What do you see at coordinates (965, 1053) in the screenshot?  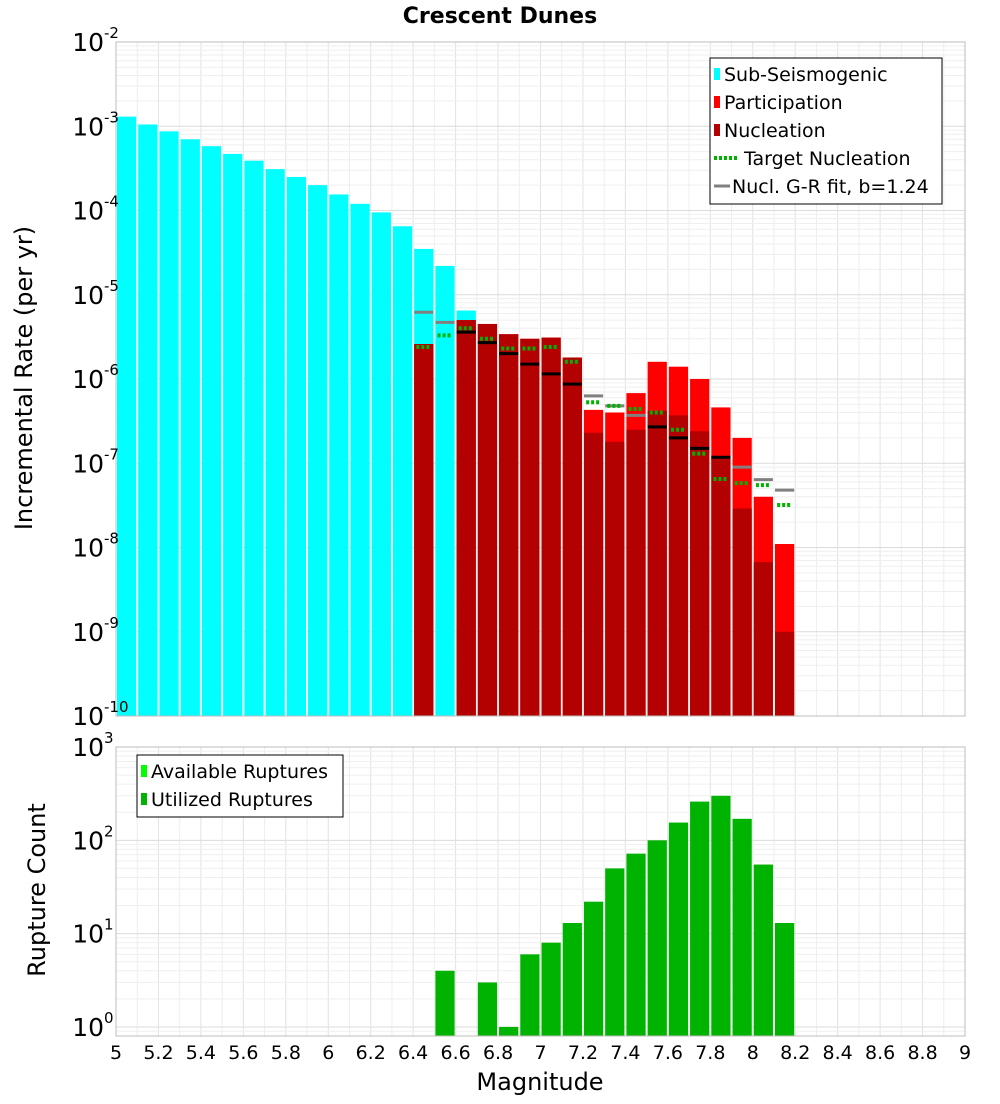 I see `x-tick-label: 9` at bounding box center [965, 1053].